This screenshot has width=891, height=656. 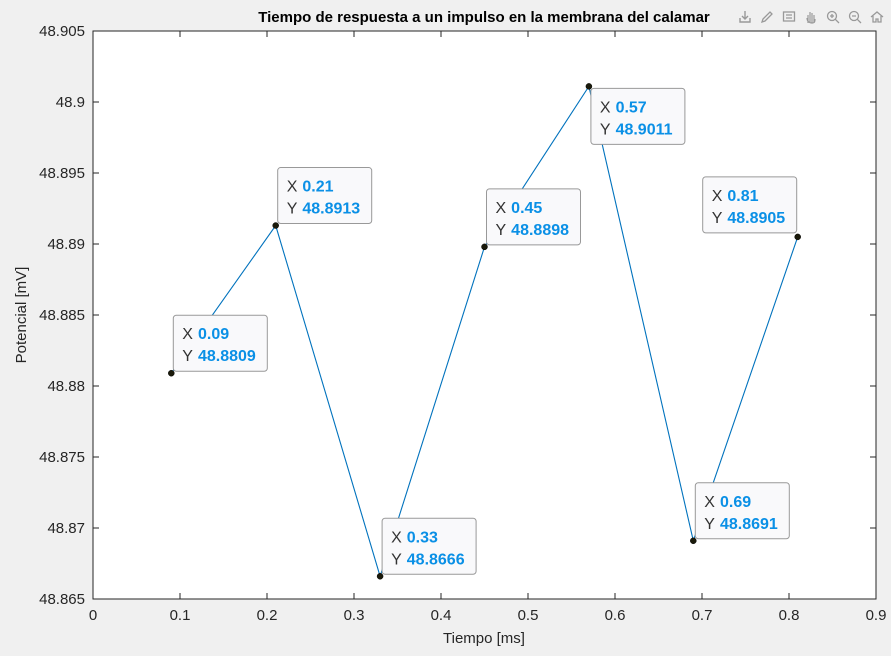 I want to click on datatip-y-row: Y 48.8913, so click(x=324, y=209).